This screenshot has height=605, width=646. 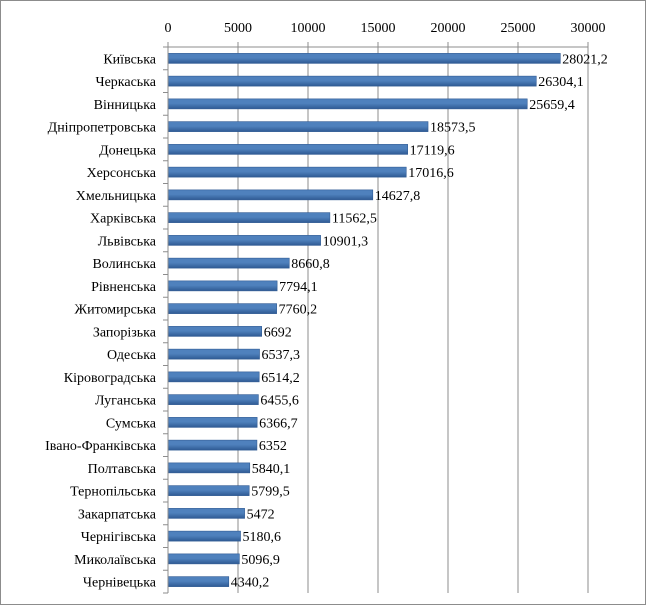 What do you see at coordinates (310, 264) in the screenshot?
I see `data-label: 8660,8` at bounding box center [310, 264].